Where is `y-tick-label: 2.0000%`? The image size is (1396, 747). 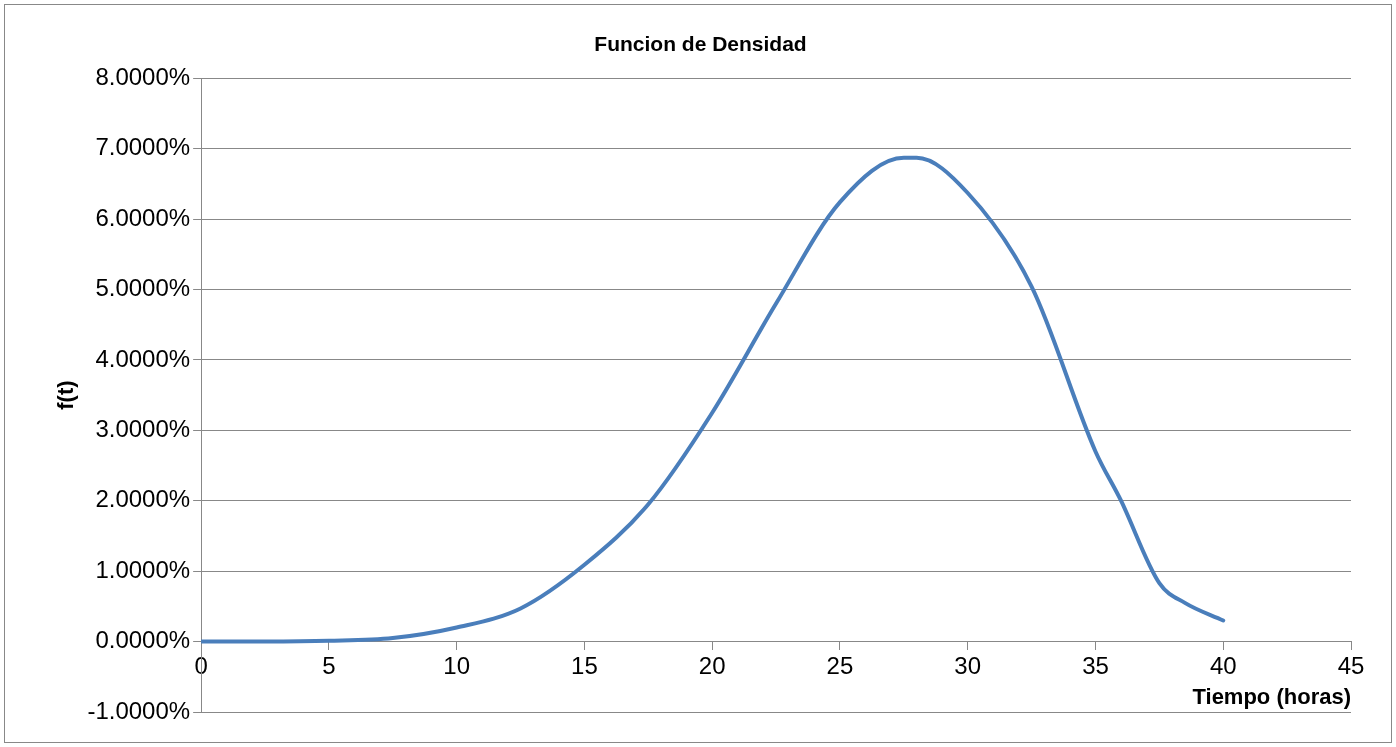
y-tick-label: 2.0000% is located at coordinates (143, 499).